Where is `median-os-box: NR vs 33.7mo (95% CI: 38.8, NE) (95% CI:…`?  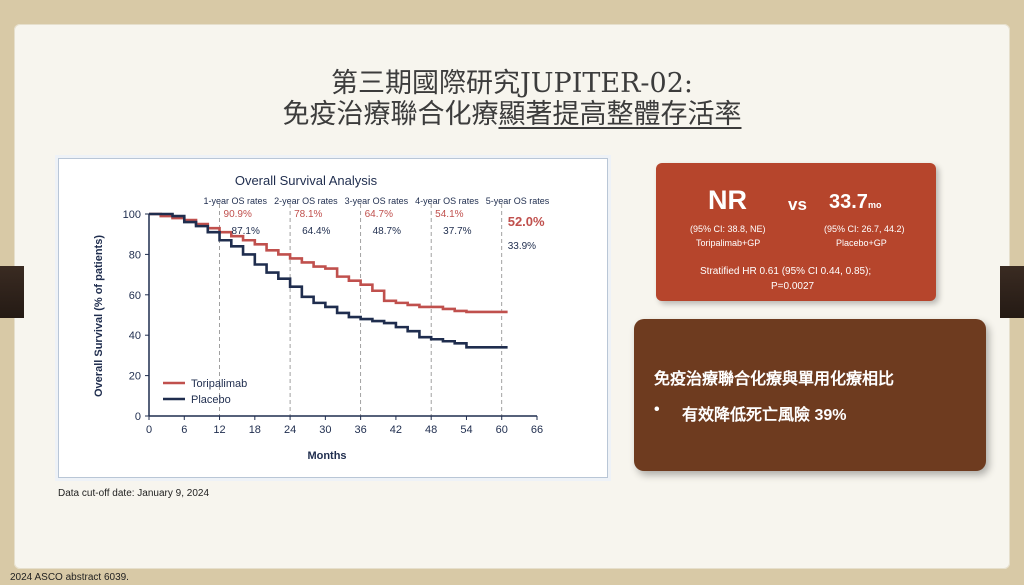 median-os-box: NR vs 33.7mo (95% CI: 38.8, NE) (95% CI:… is located at coordinates (796, 232).